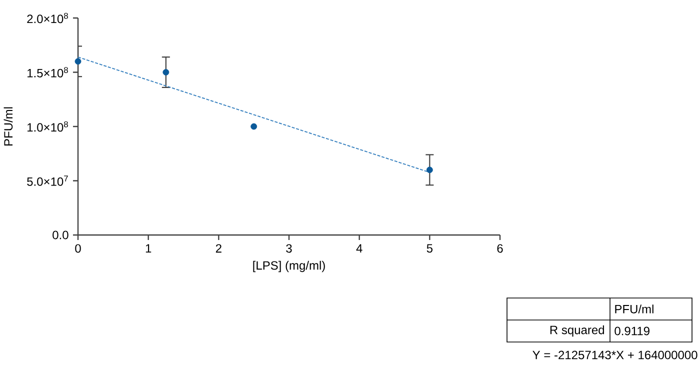 The image size is (700, 371). What do you see at coordinates (8, 126) in the screenshot?
I see `y-axis-title: PFU/ml` at bounding box center [8, 126].